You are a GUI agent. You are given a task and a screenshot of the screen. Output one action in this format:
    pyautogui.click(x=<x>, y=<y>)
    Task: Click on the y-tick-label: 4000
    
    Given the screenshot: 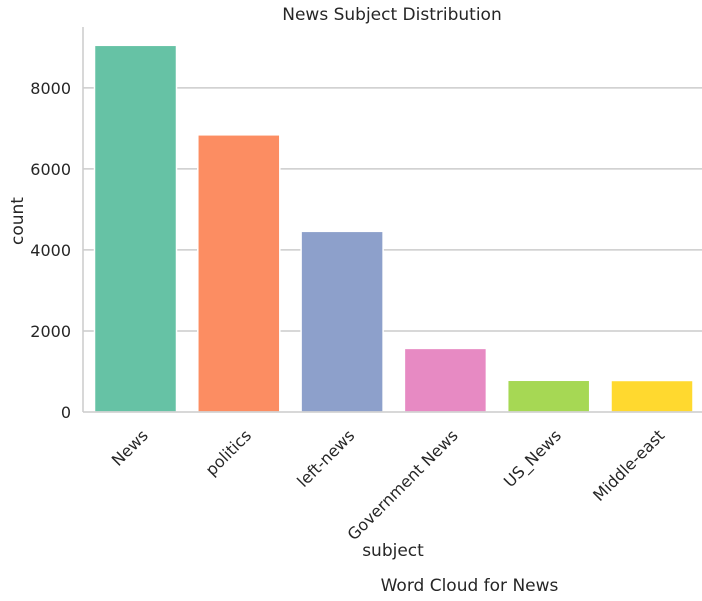 What is the action you would take?
    pyautogui.click(x=50, y=250)
    